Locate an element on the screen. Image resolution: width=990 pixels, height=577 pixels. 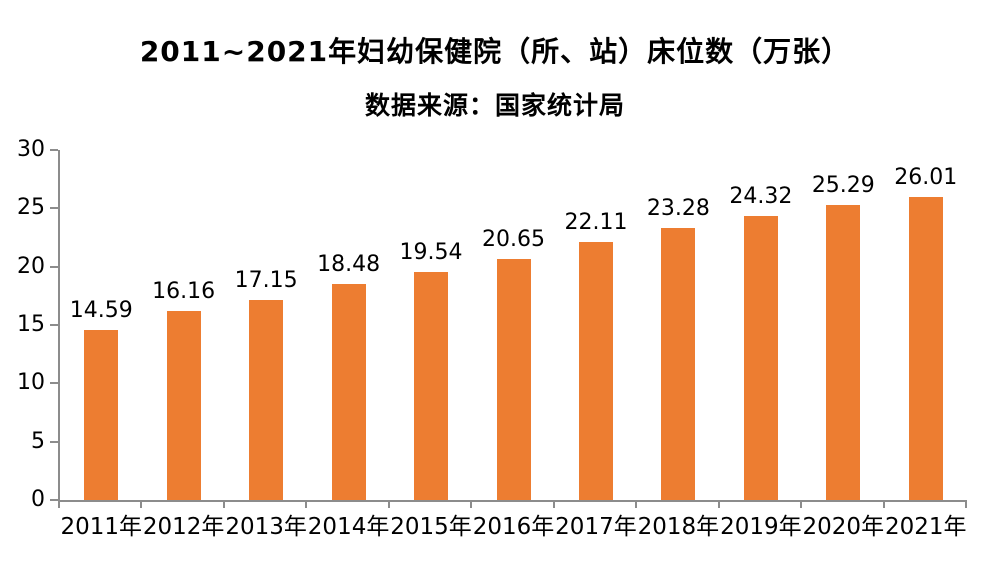
bar-value-label: 20.65 is located at coordinates (513, 240).